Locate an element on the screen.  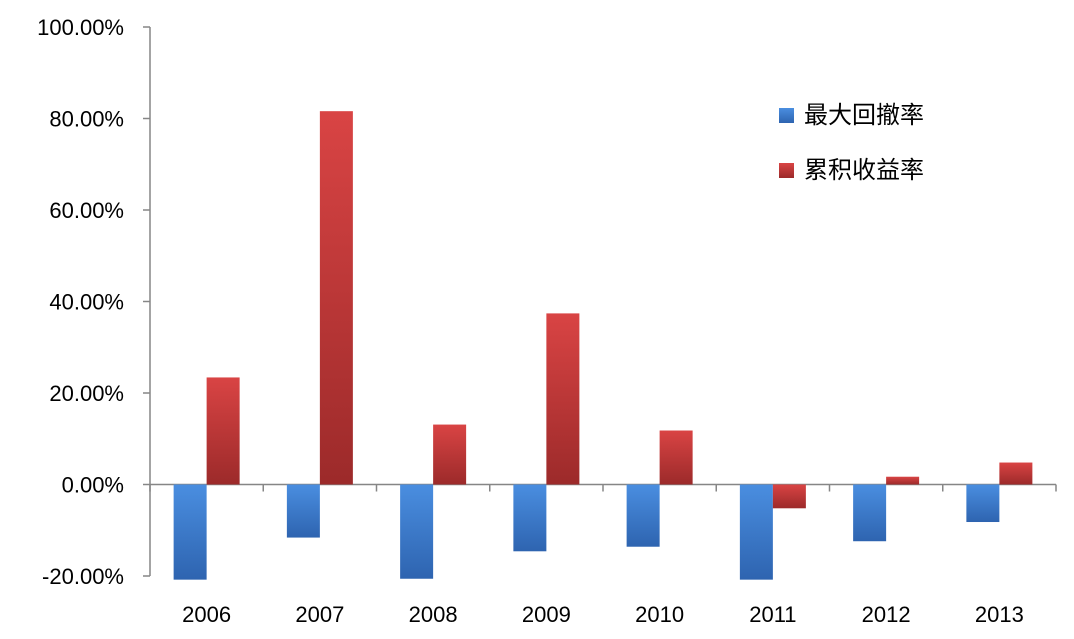
legend-label: 累积收益率 is located at coordinates (864, 170).